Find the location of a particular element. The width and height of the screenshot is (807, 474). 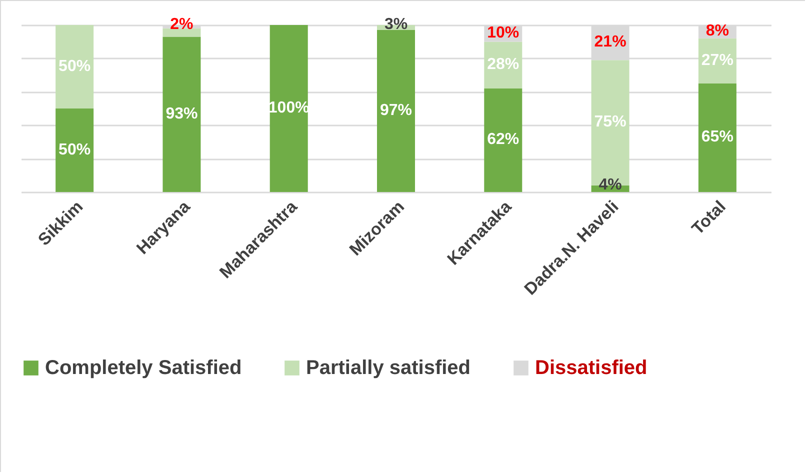

data-label: 8% is located at coordinates (717, 31).